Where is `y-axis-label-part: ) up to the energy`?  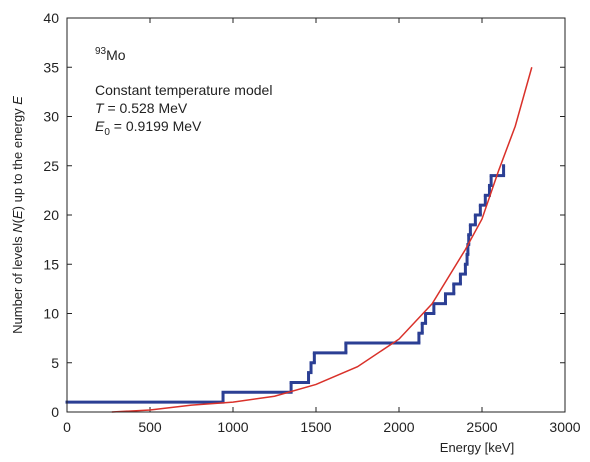
y-axis-label-part: ) up to the energy is located at coordinates (17, 158).